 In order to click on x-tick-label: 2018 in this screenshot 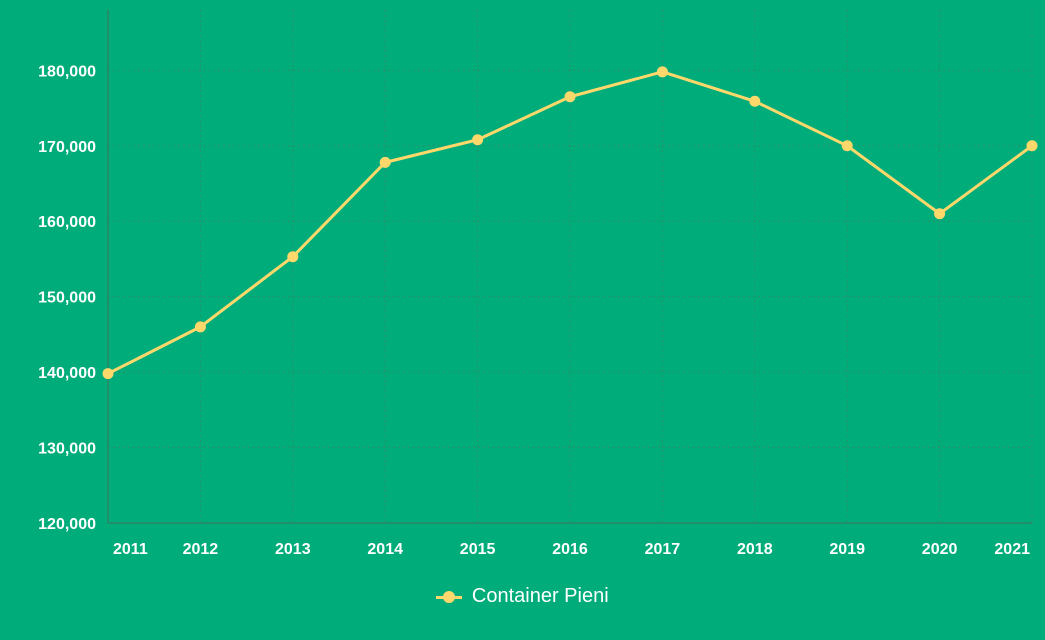, I will do `click(755, 549)`.